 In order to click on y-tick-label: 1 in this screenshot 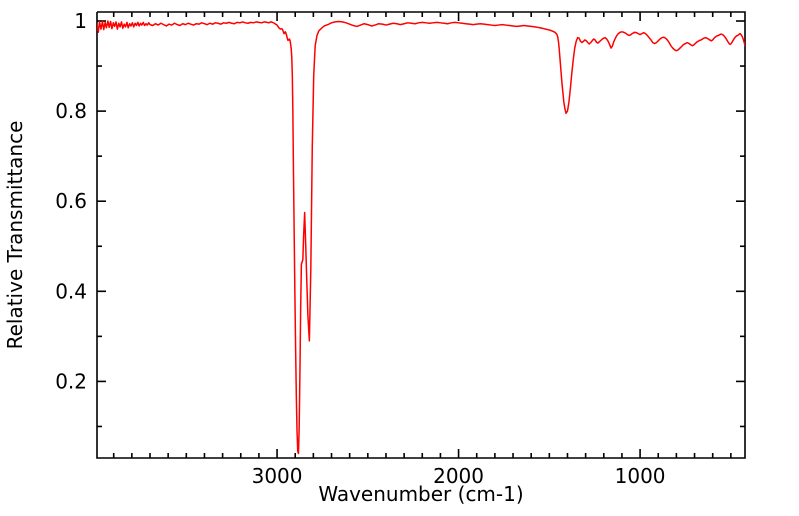, I will do `click(80, 21)`.